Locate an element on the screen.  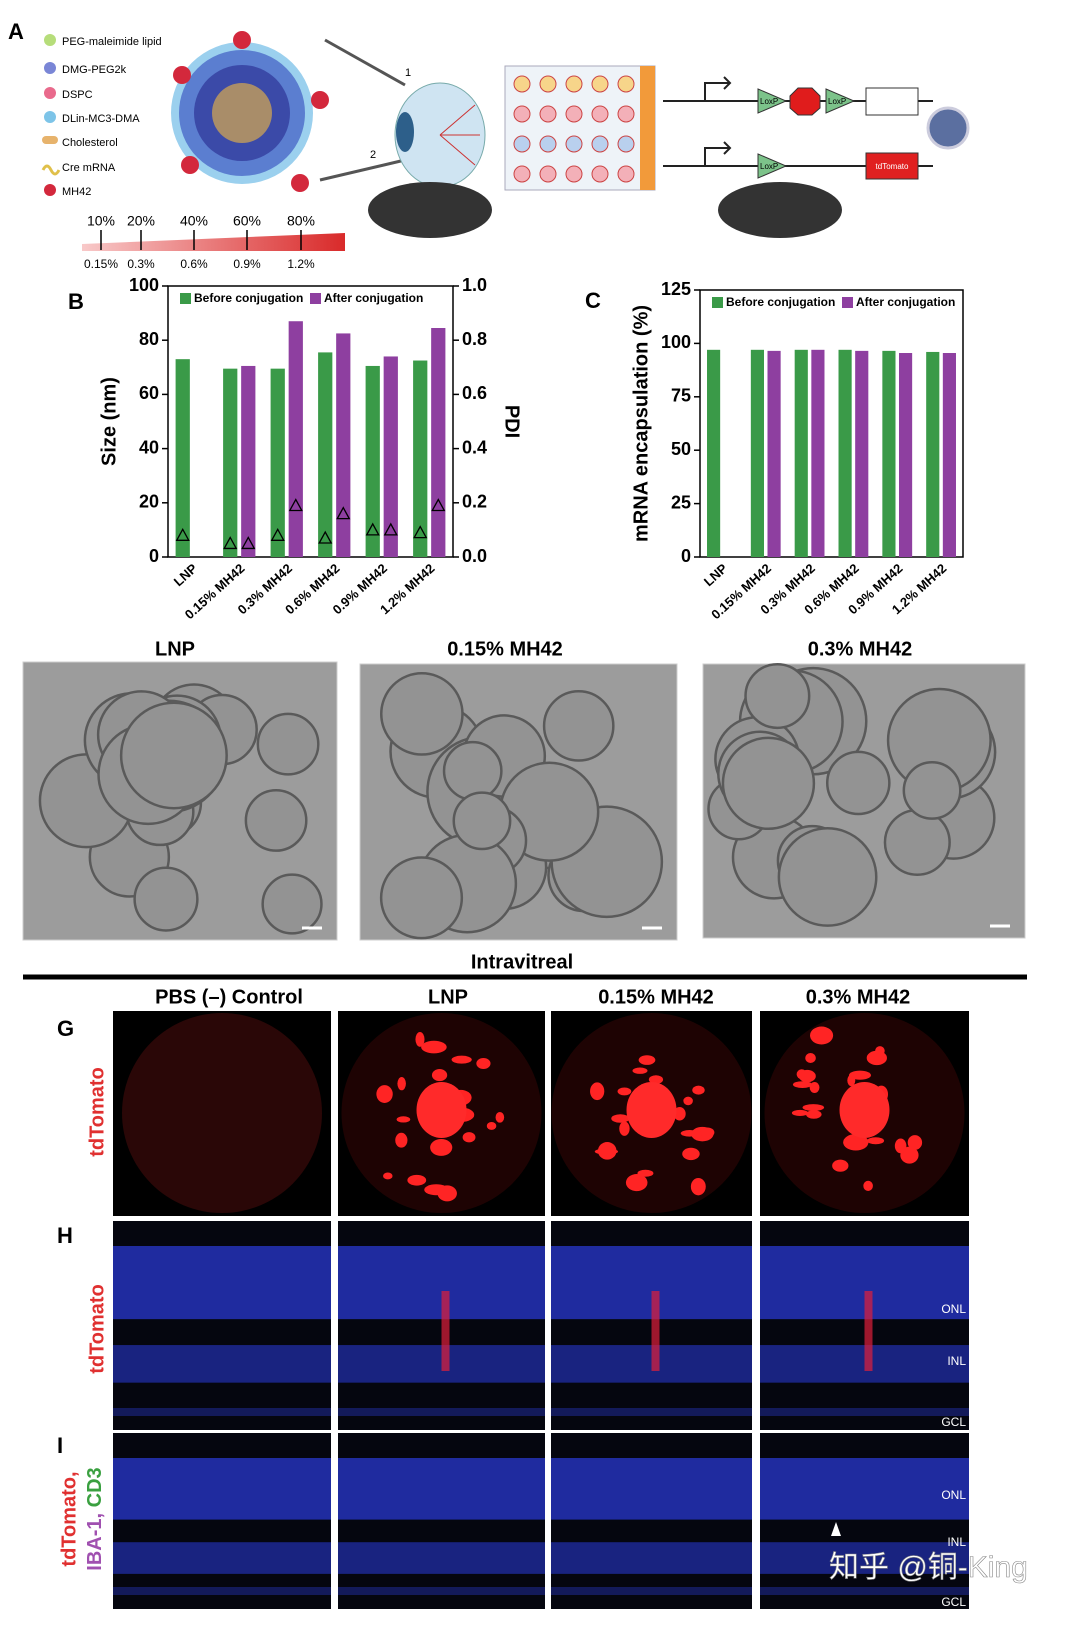
cryo-title: 0.3% MH42 is located at coordinates (860, 649).